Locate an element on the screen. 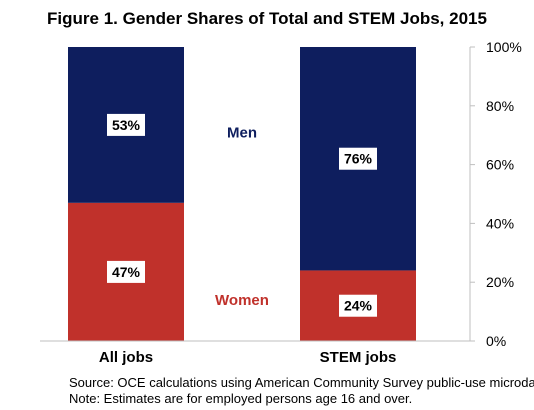 This screenshot has width=534, height=410. data-label: 53% is located at coordinates (126, 125).